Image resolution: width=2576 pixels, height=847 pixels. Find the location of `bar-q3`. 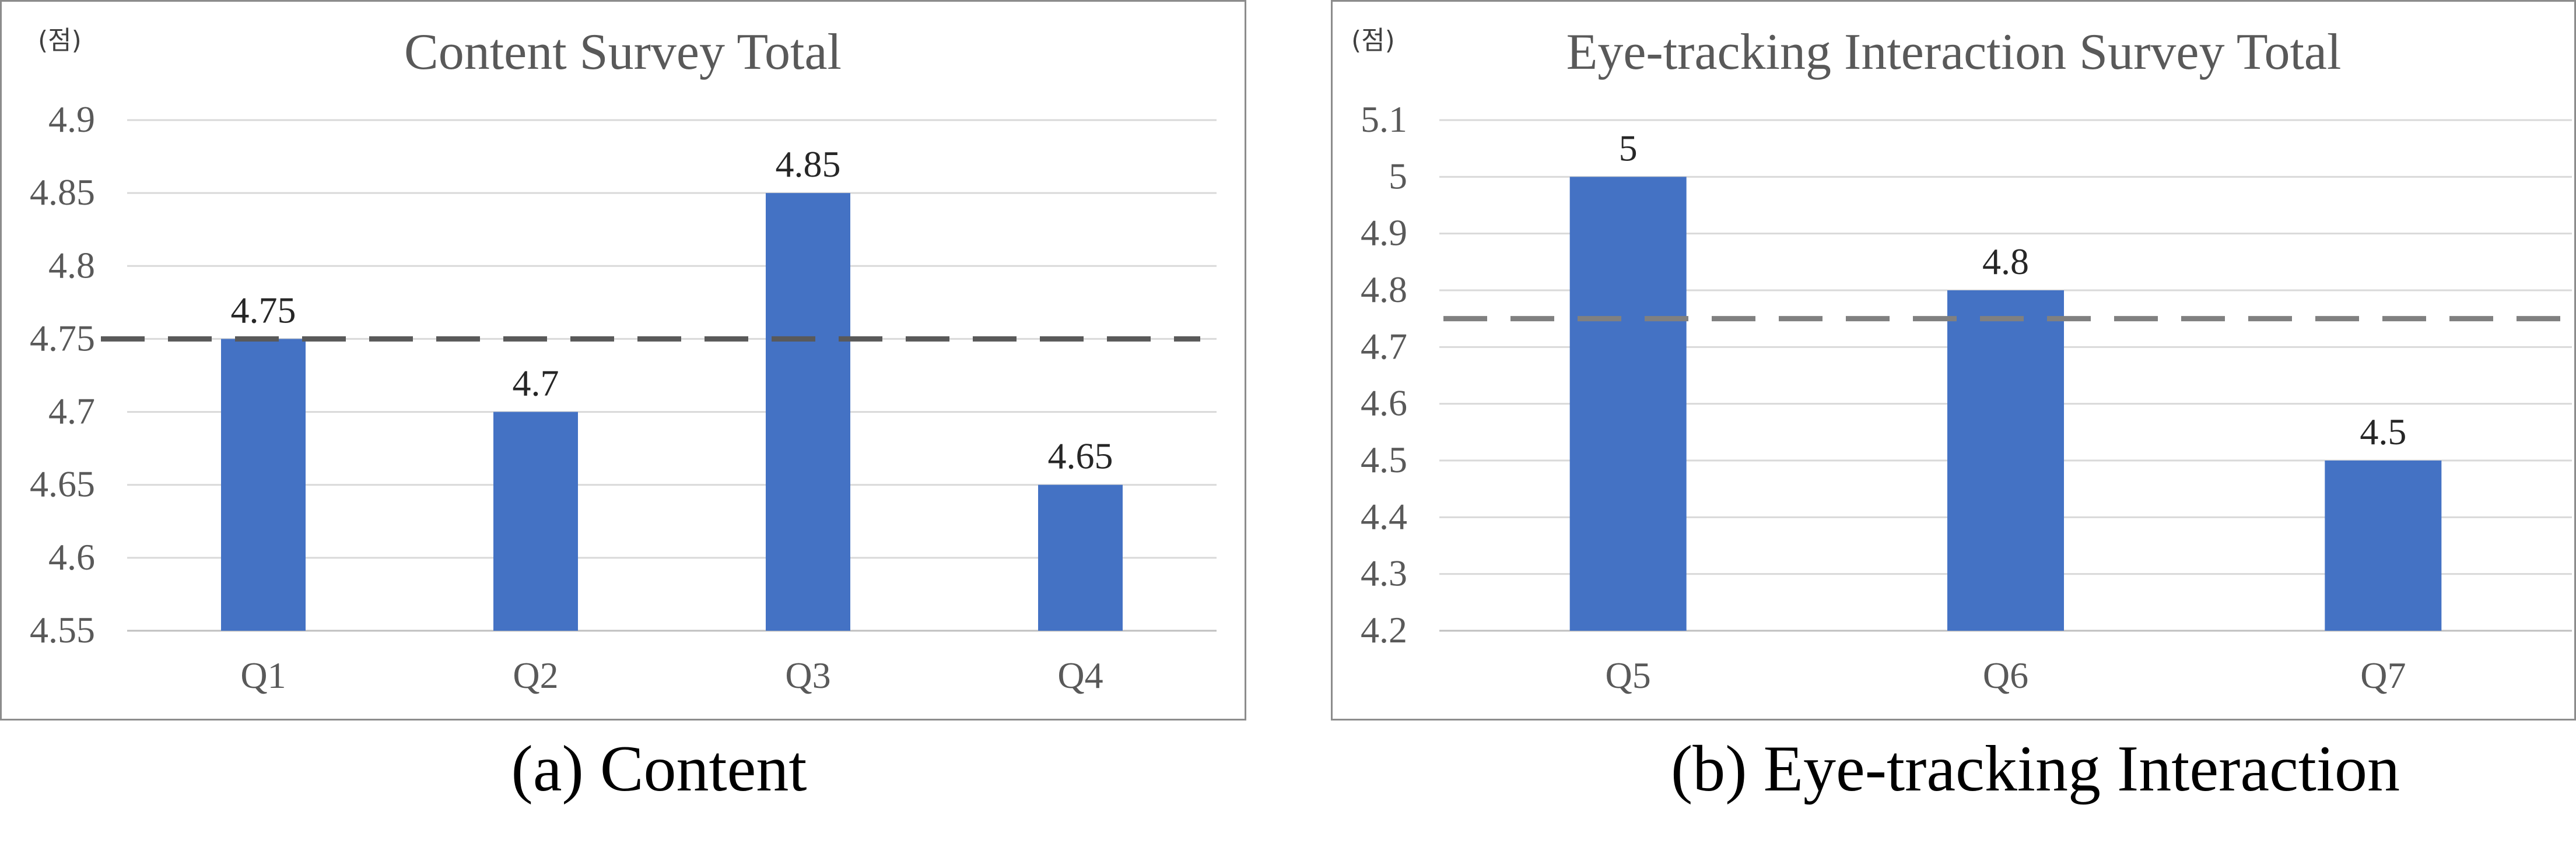

bar-q3 is located at coordinates (808, 412).